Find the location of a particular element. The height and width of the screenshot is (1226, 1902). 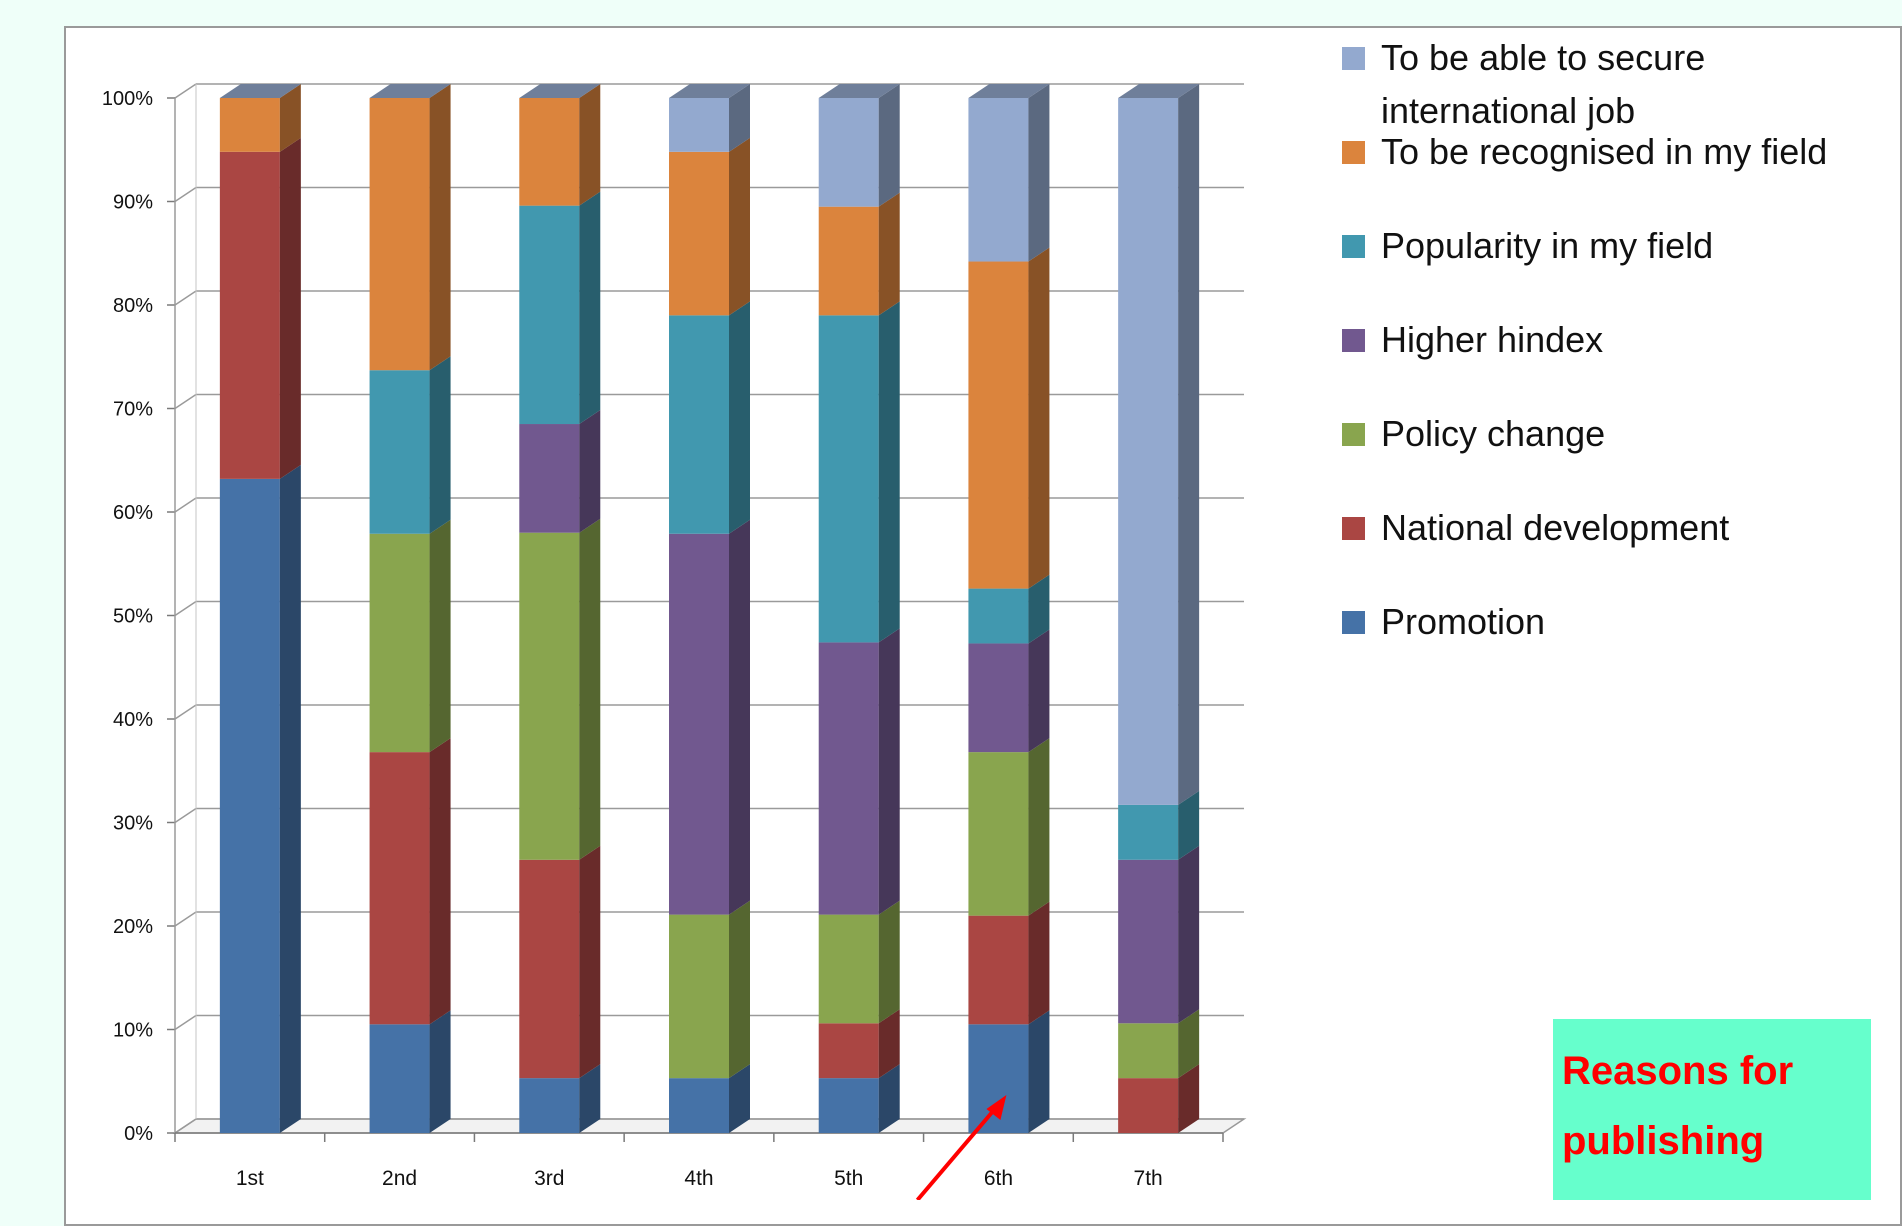

bar-stack-7th is located at coordinates (1159, 608).